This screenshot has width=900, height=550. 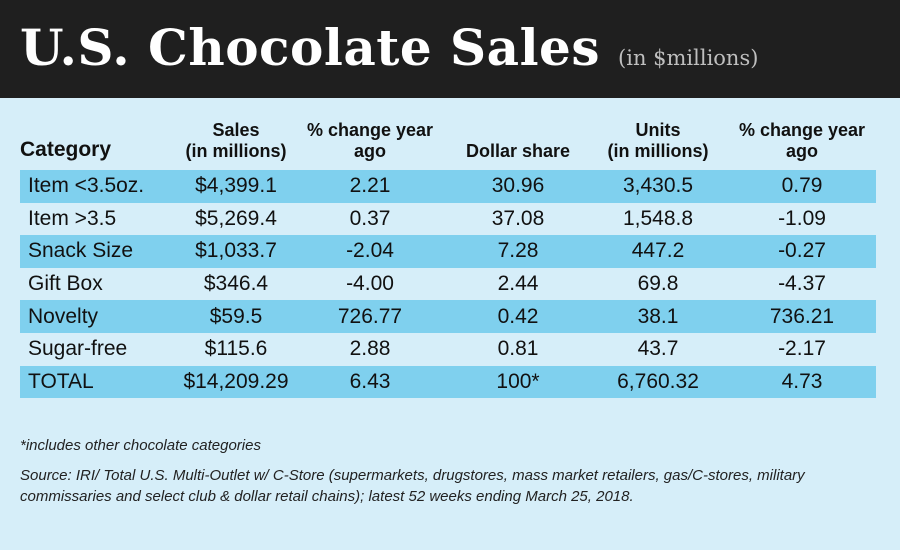 I want to click on table-row: TOTAL $14,209.29 6.43 100* 6,760.32 4.73, so click(x=448, y=382).